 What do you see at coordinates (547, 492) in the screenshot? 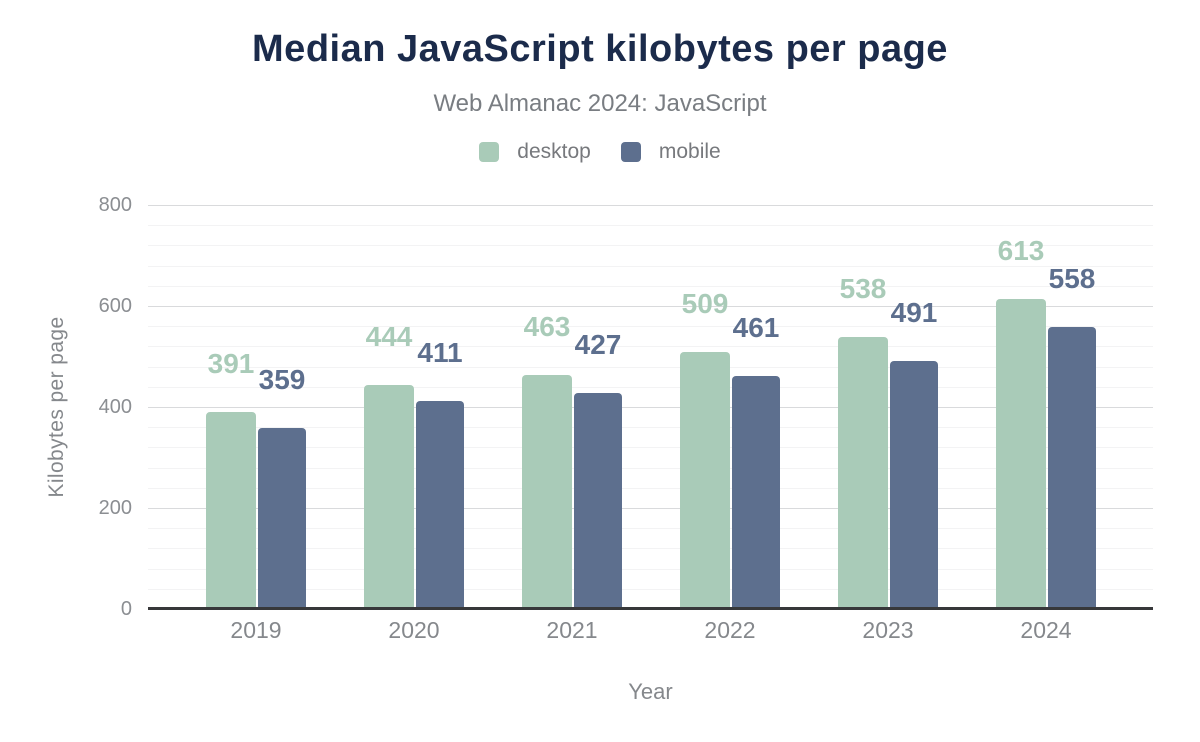
I see `bar-desktop-2021` at bounding box center [547, 492].